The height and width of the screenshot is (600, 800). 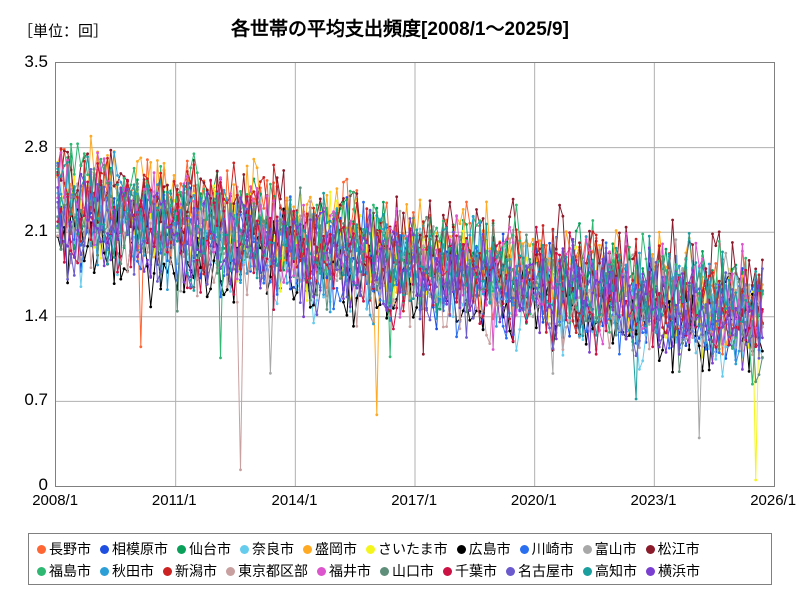 What do you see at coordinates (673, 571) in the screenshot?
I see `legend-item: 横浜市` at bounding box center [673, 571].